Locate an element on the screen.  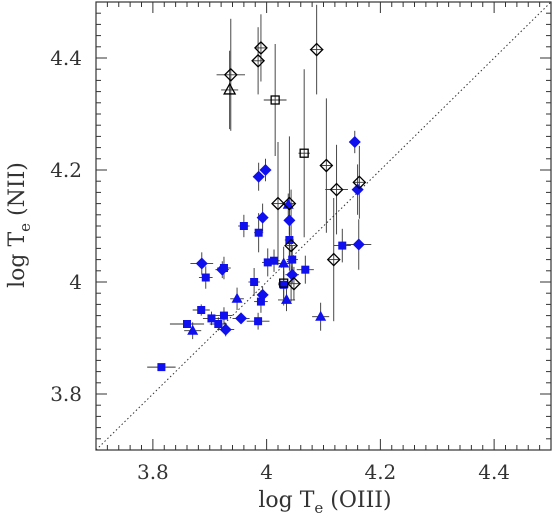
open-triangle-point is located at coordinates (230, 88).